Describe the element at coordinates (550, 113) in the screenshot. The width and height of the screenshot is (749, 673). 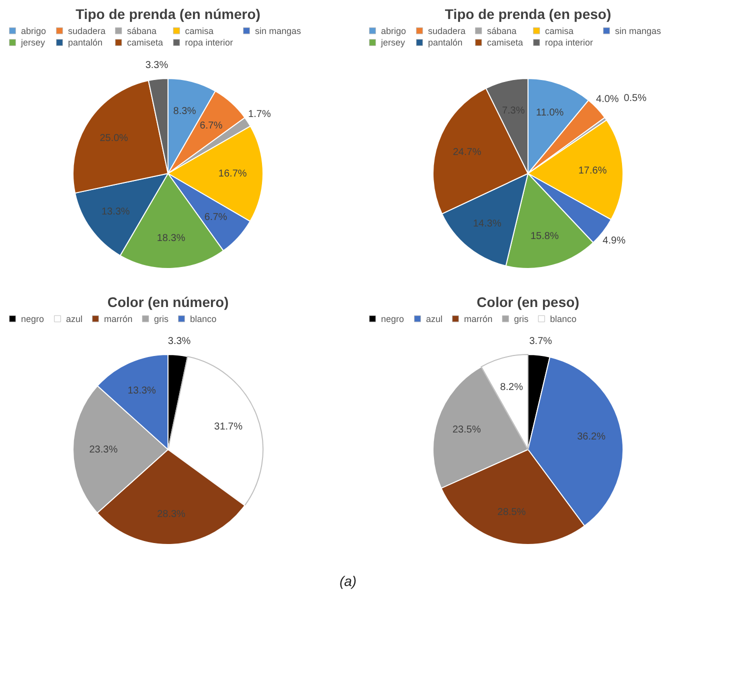
I see `data-label: 11.0%` at that location.